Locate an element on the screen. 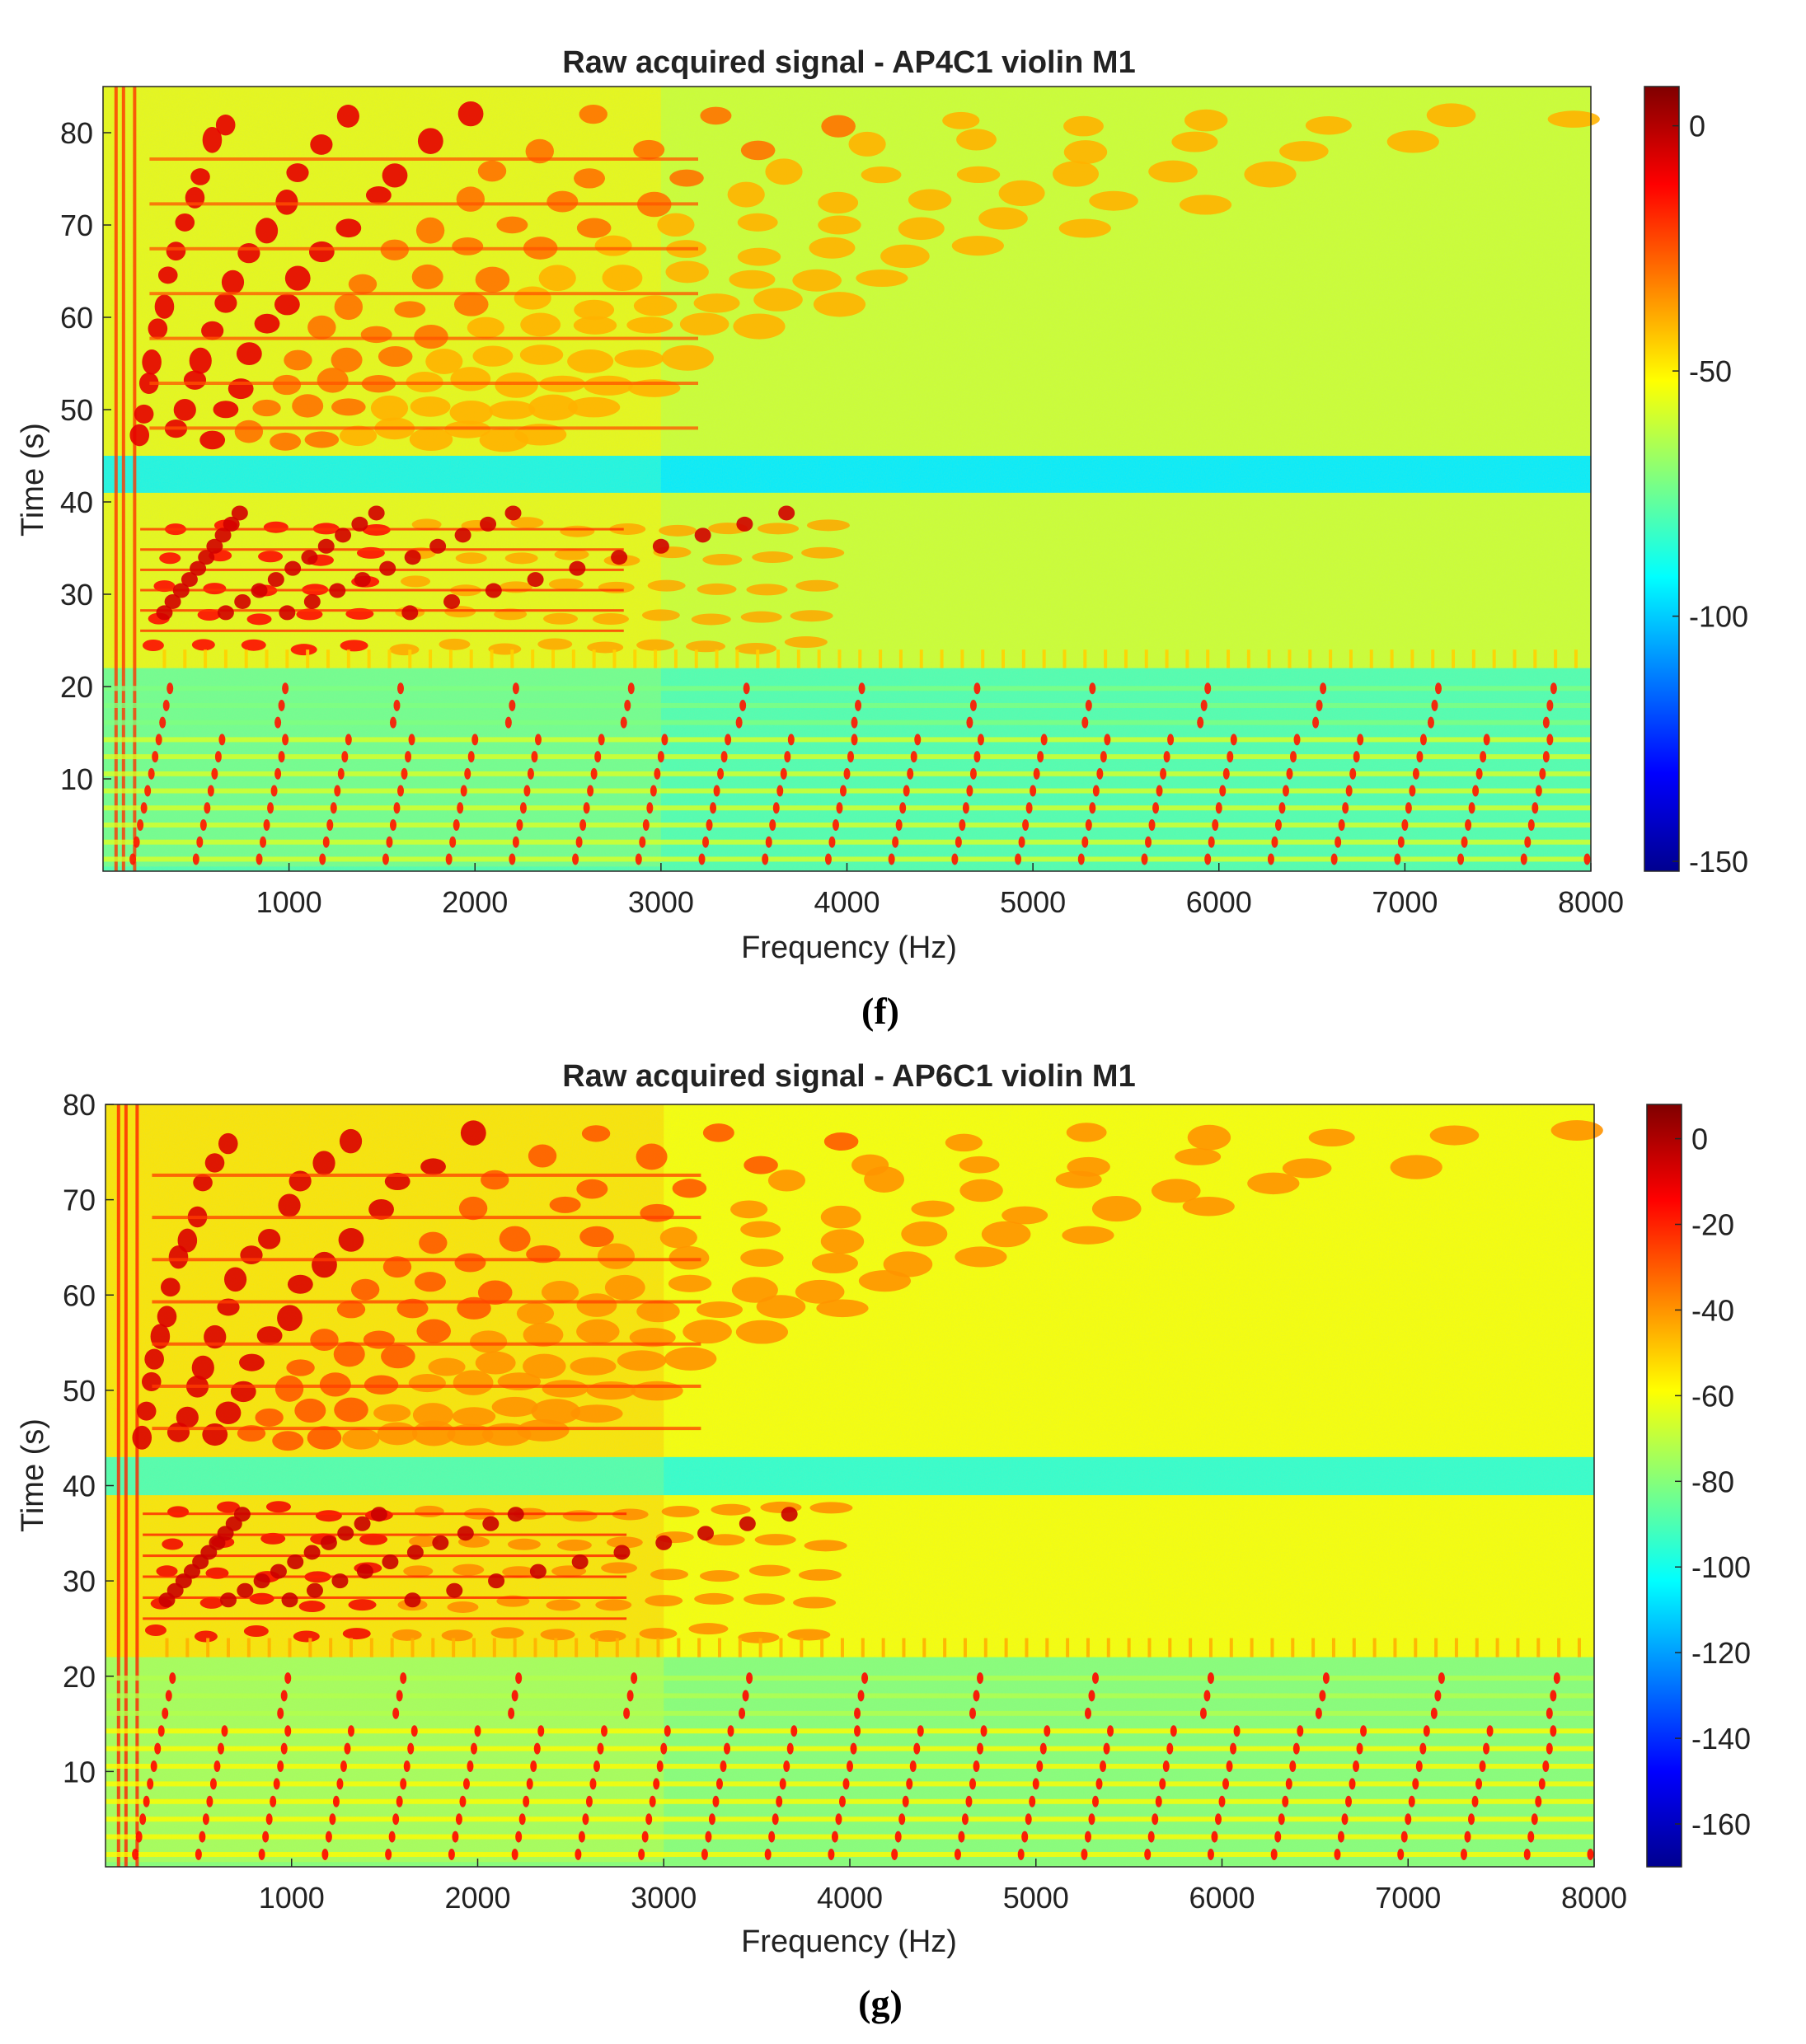  x-tick-label: 1000 is located at coordinates (289, 902).